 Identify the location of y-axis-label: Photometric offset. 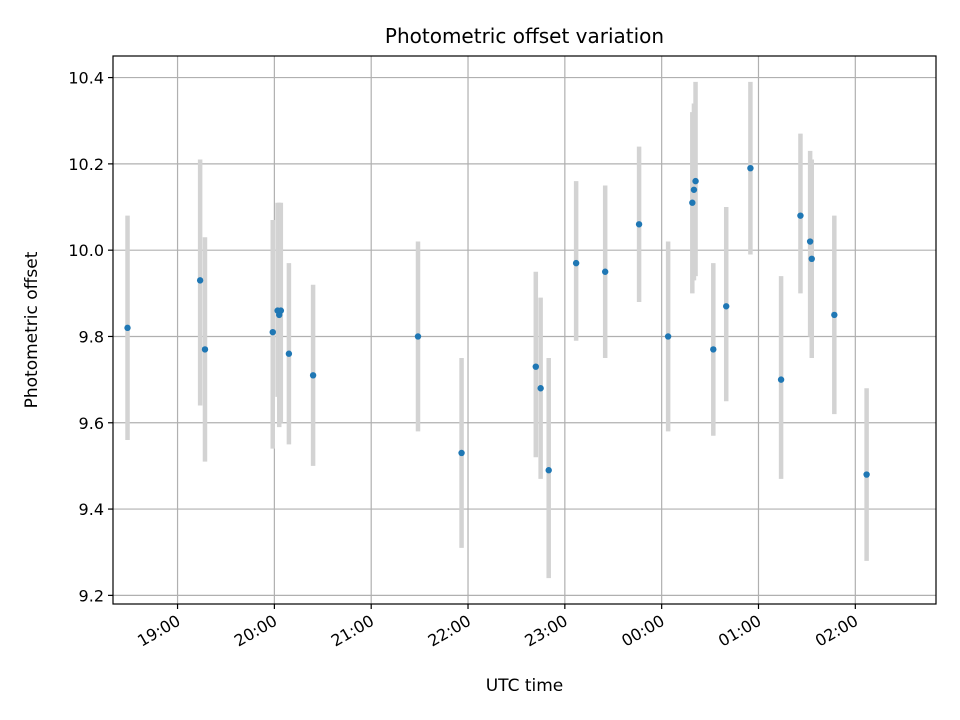
(32, 329).